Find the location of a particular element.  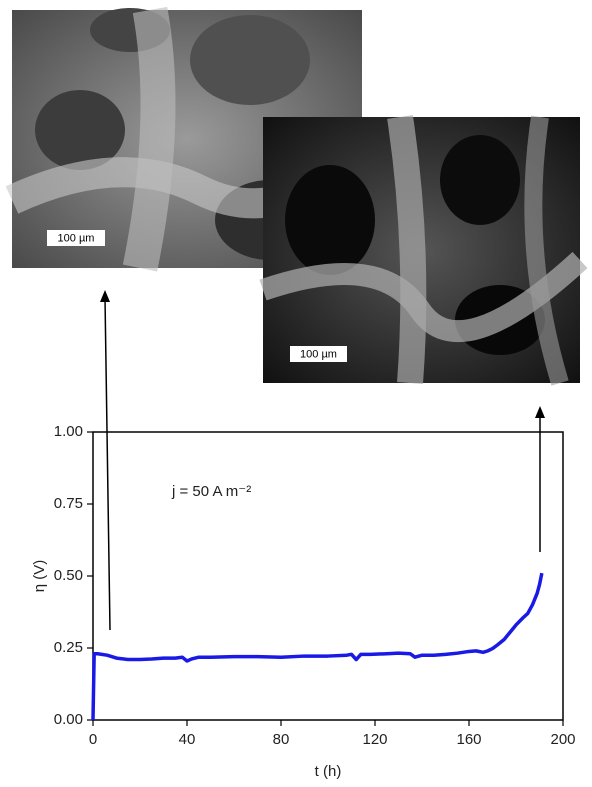

annotation: j = 50 A m⁻² is located at coordinates (211, 491).